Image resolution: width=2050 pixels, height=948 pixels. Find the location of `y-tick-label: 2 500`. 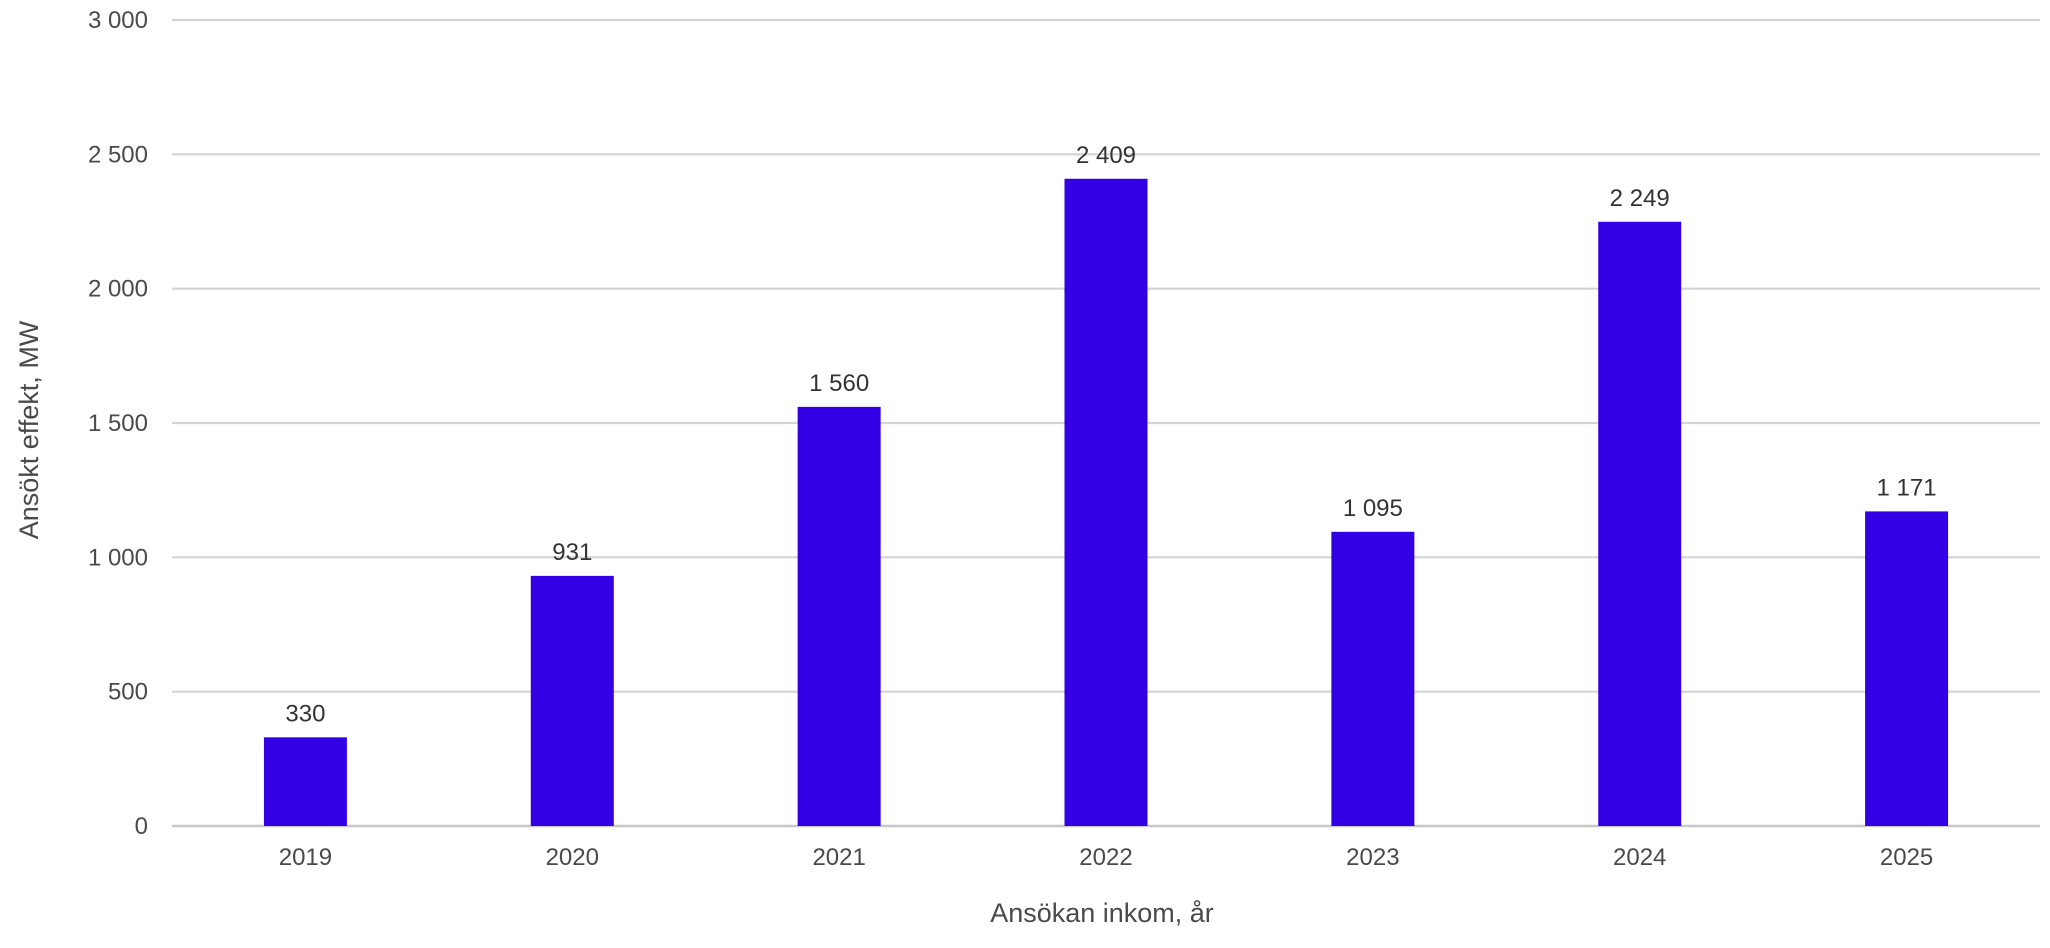

y-tick-label: 2 500 is located at coordinates (118, 154).